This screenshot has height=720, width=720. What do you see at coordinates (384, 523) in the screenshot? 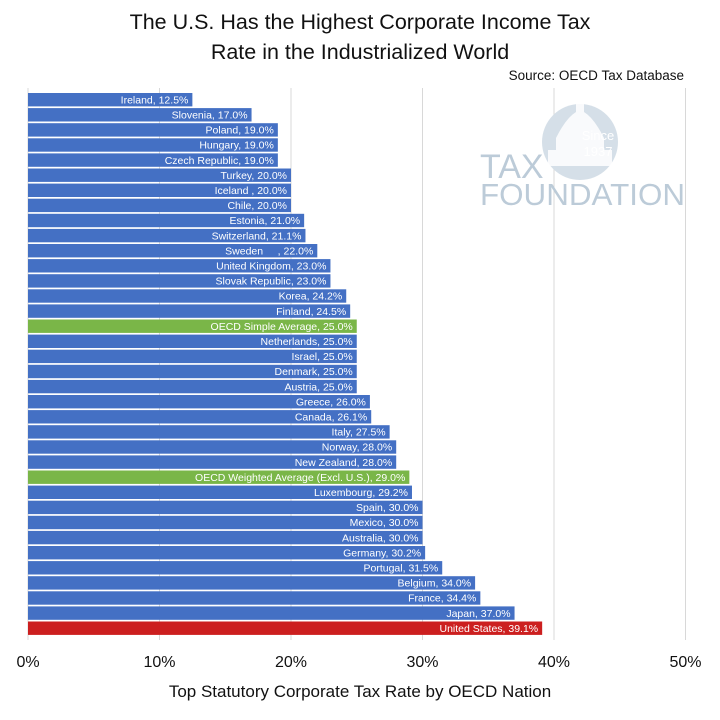
I see `bar-label: Mexico, 30.0%` at bounding box center [384, 523].